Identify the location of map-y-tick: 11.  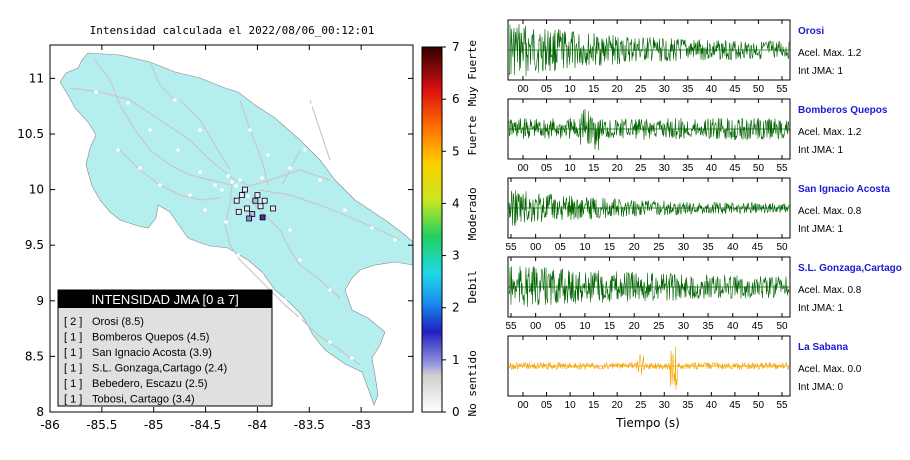
(36, 78).